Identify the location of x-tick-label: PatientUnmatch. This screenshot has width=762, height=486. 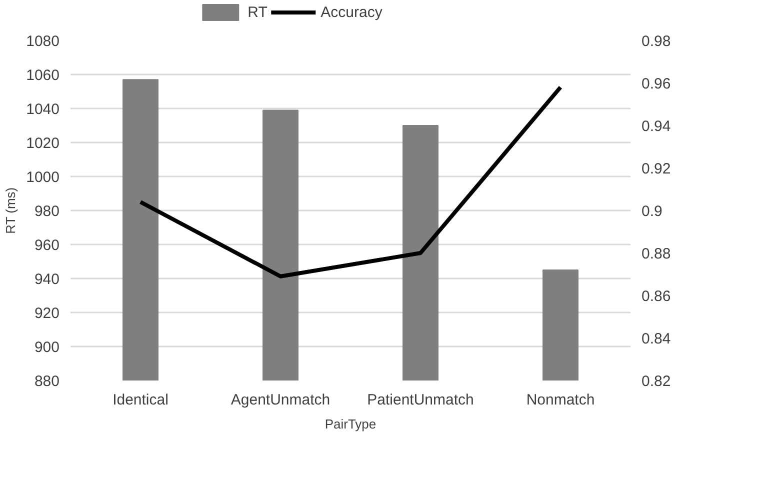
(420, 400).